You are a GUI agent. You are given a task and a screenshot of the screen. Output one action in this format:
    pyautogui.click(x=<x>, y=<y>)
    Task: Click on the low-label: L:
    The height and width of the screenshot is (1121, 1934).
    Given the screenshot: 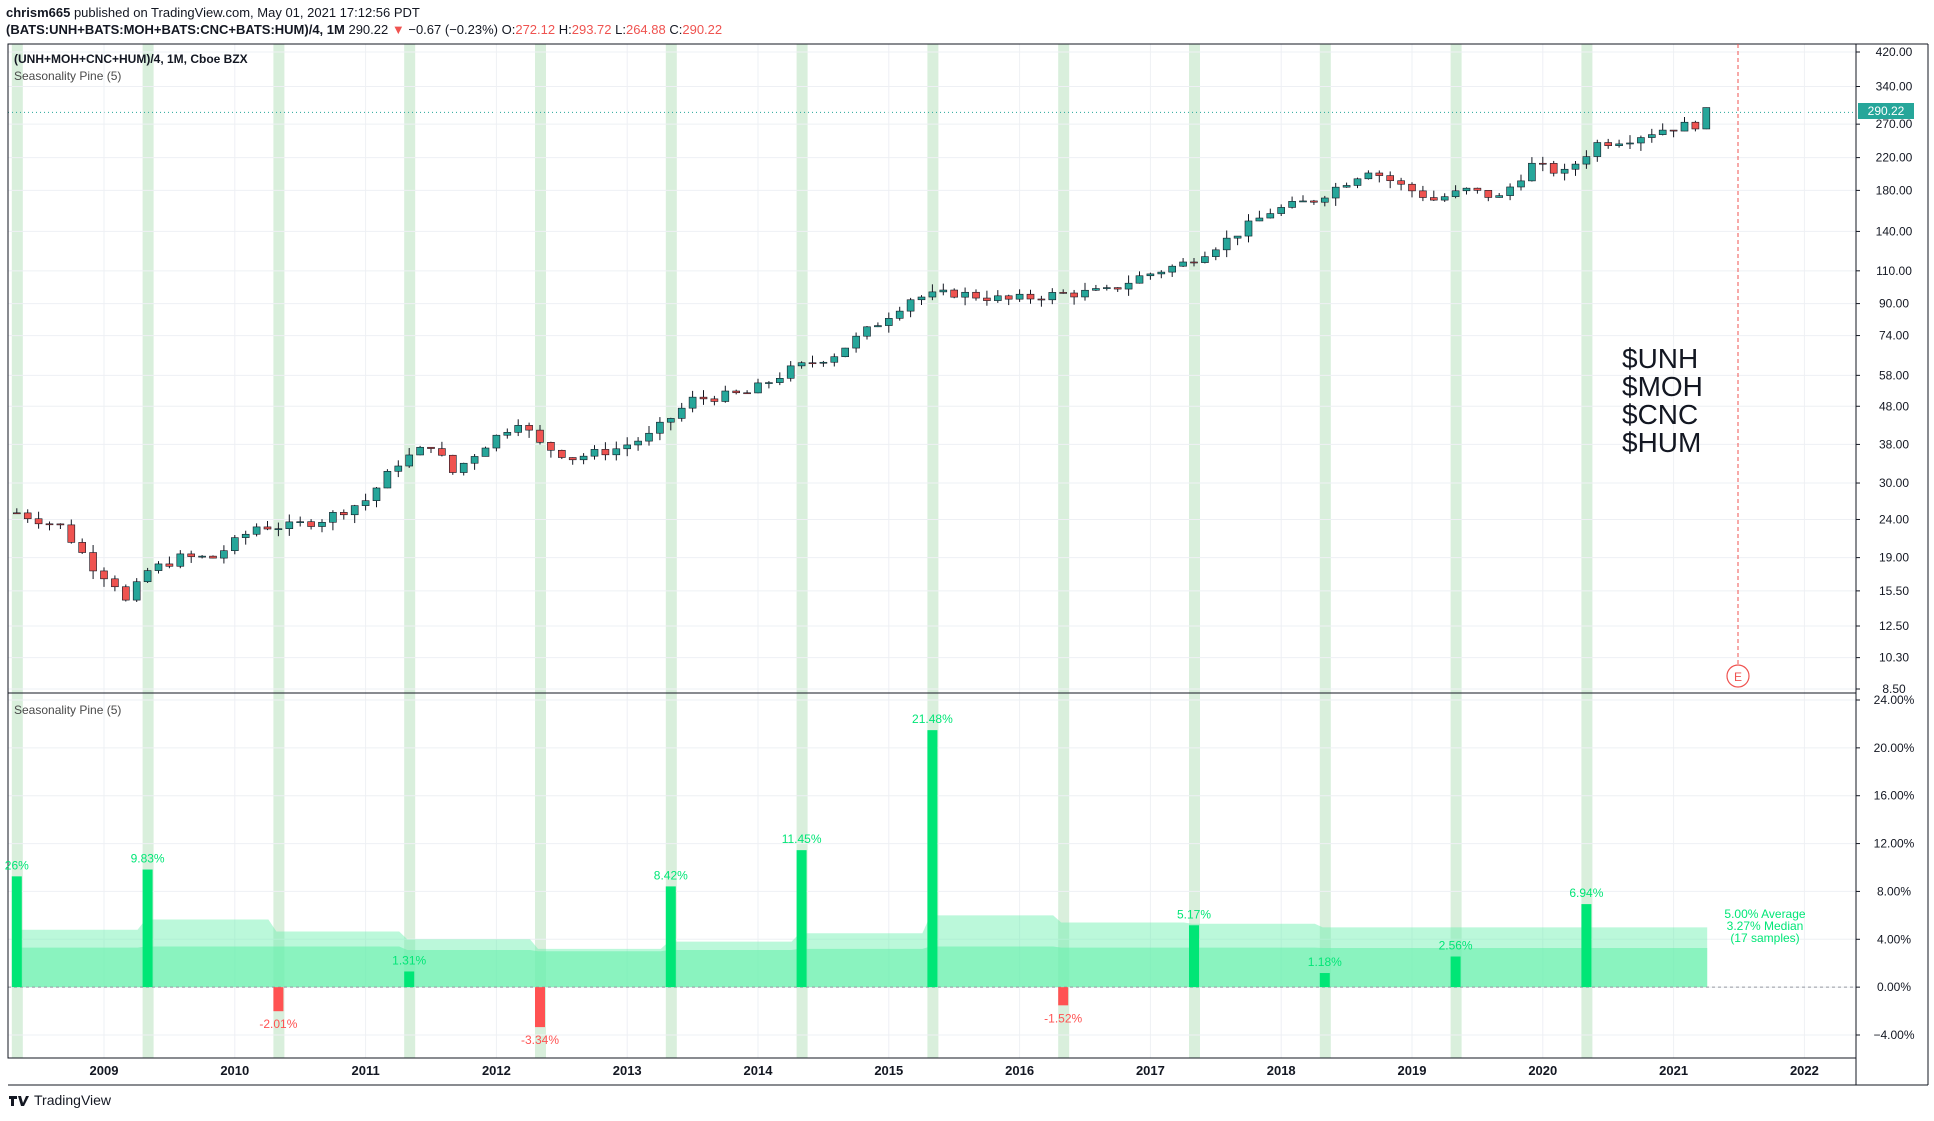 What is the action you would take?
    pyautogui.click(x=620, y=29)
    